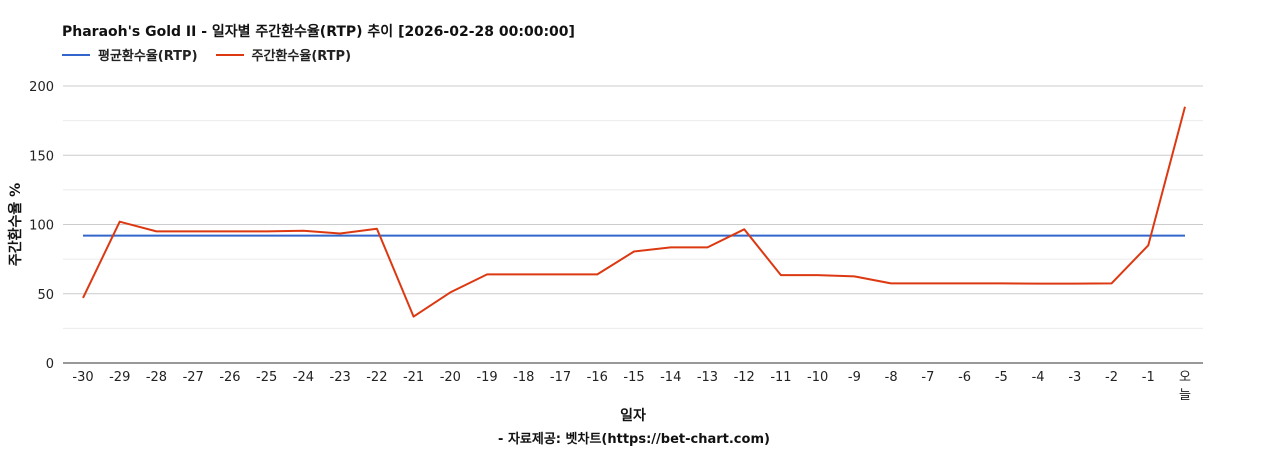 This screenshot has height=450, width=1268. I want to click on x-tick-label: -4, so click(1038, 377).